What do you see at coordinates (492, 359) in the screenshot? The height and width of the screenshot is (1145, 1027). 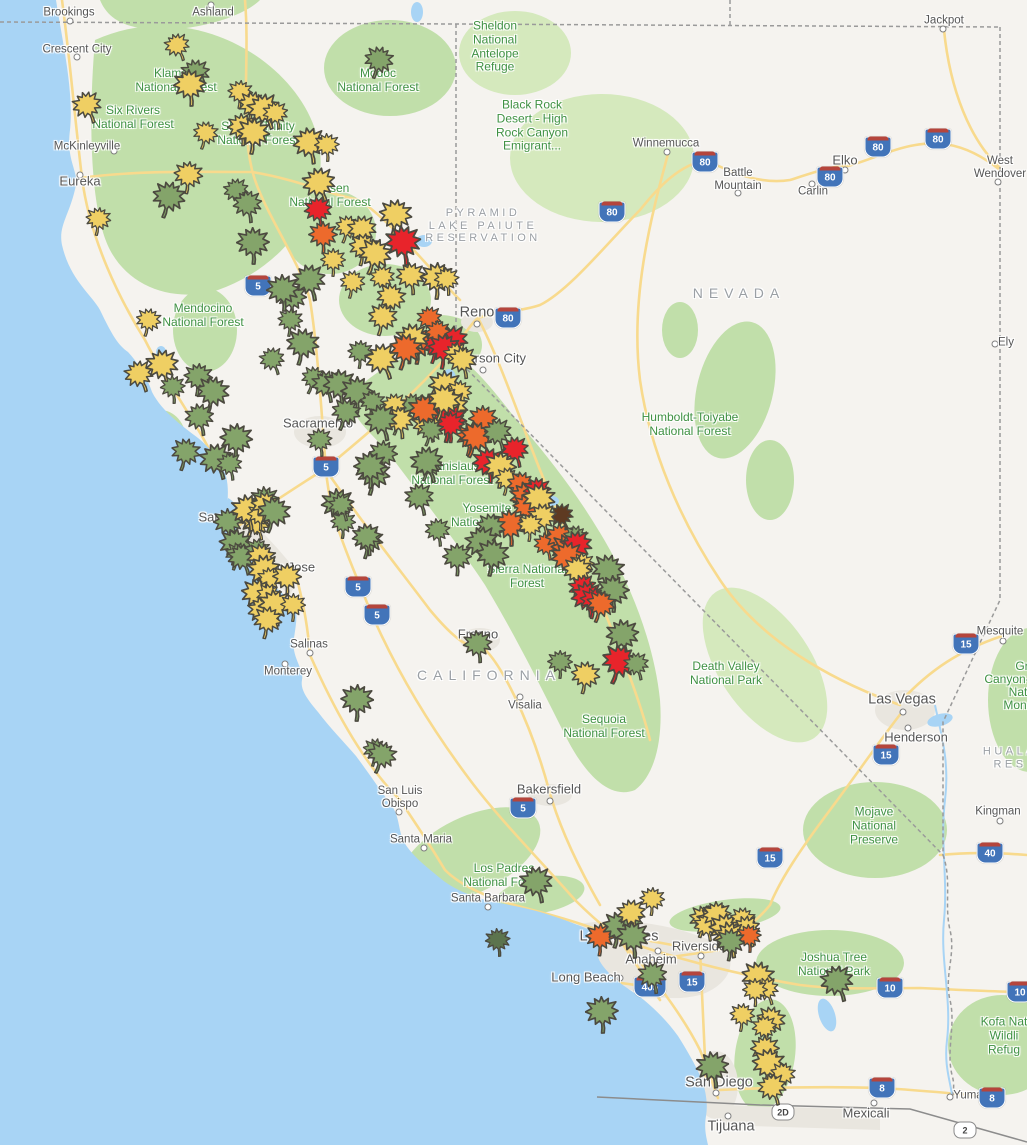 I see `city-label: Carson City` at bounding box center [492, 359].